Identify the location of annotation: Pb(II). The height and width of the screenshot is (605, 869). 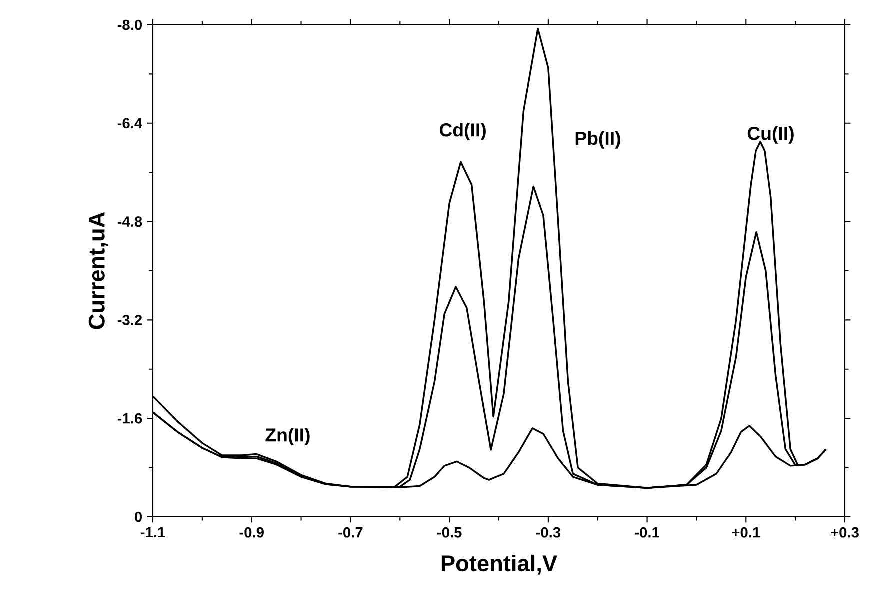
(598, 140).